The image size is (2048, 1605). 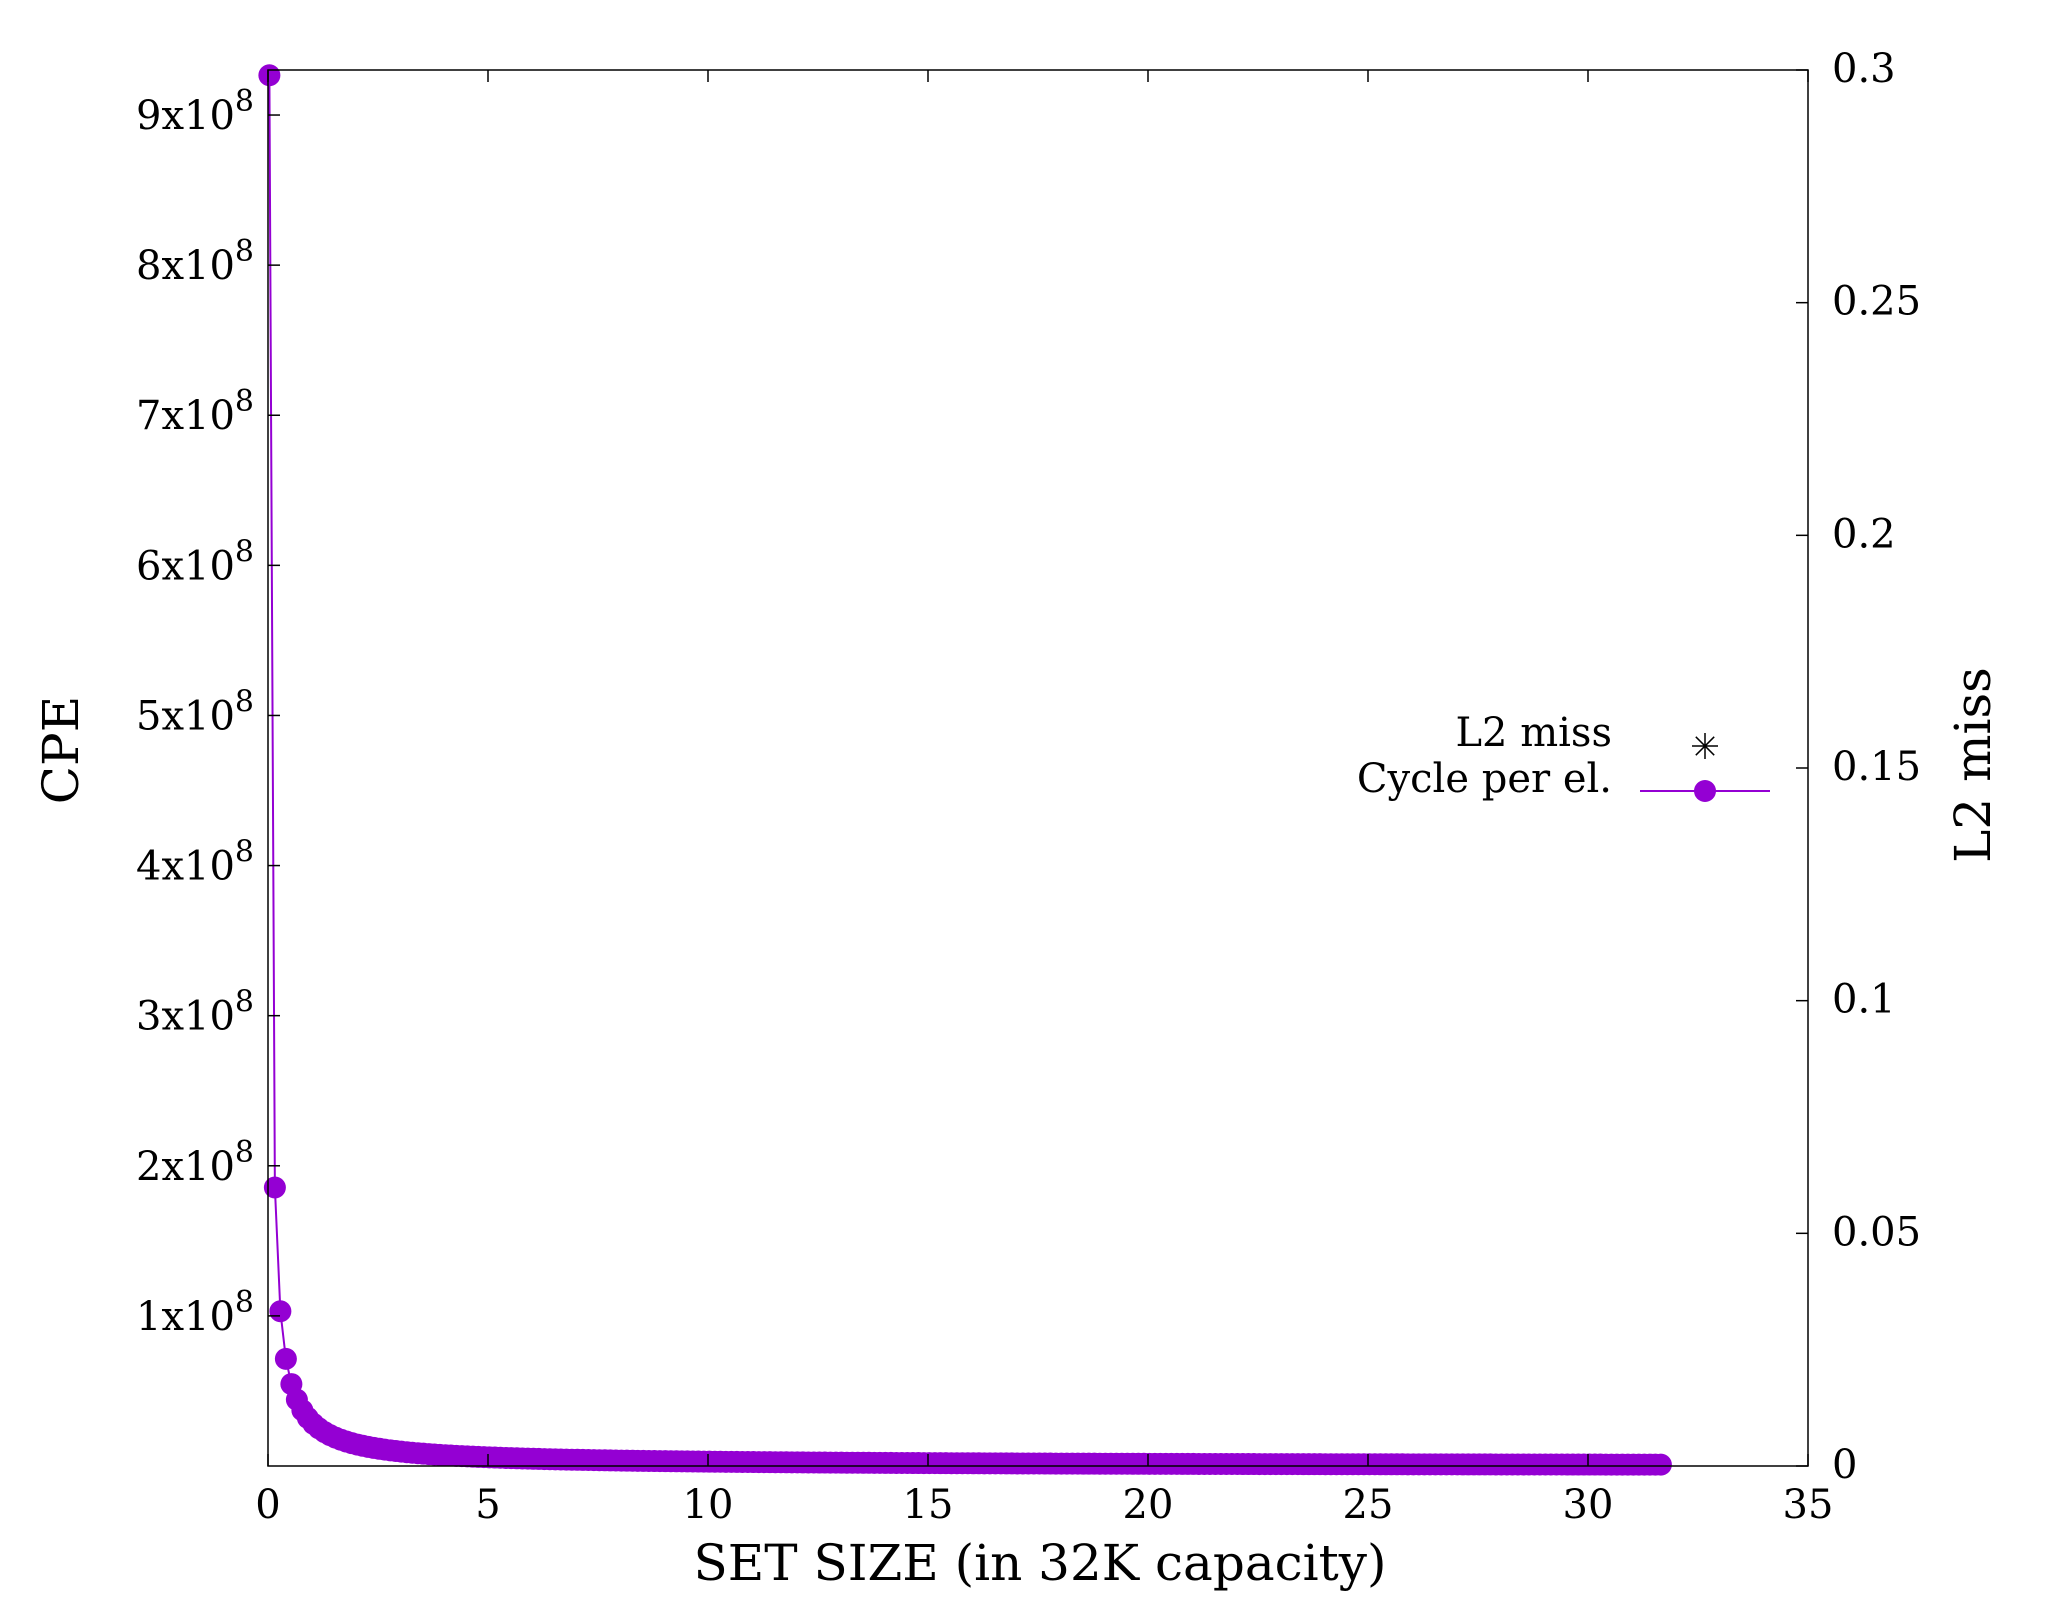 What do you see at coordinates (487, 1505) in the screenshot?
I see `x-tick-label: 5` at bounding box center [487, 1505].